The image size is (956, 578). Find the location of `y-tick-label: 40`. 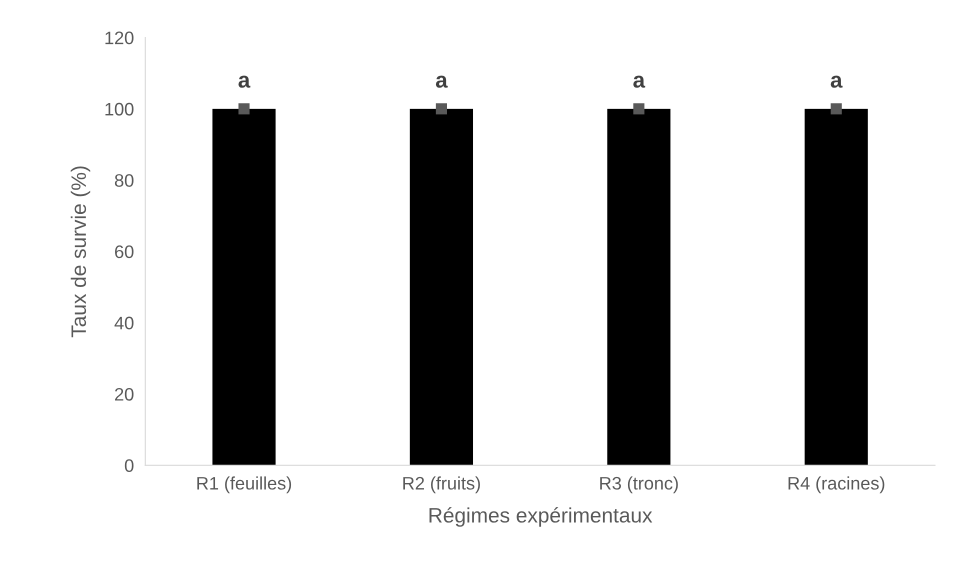

y-tick-label: 40 is located at coordinates (124, 323).